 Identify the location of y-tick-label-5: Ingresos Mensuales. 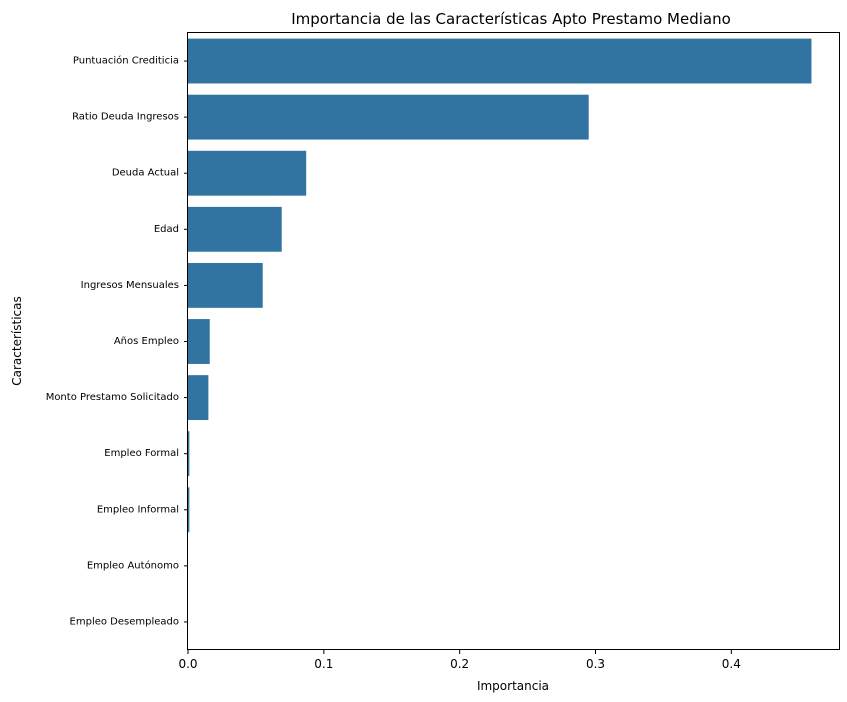
(130, 285).